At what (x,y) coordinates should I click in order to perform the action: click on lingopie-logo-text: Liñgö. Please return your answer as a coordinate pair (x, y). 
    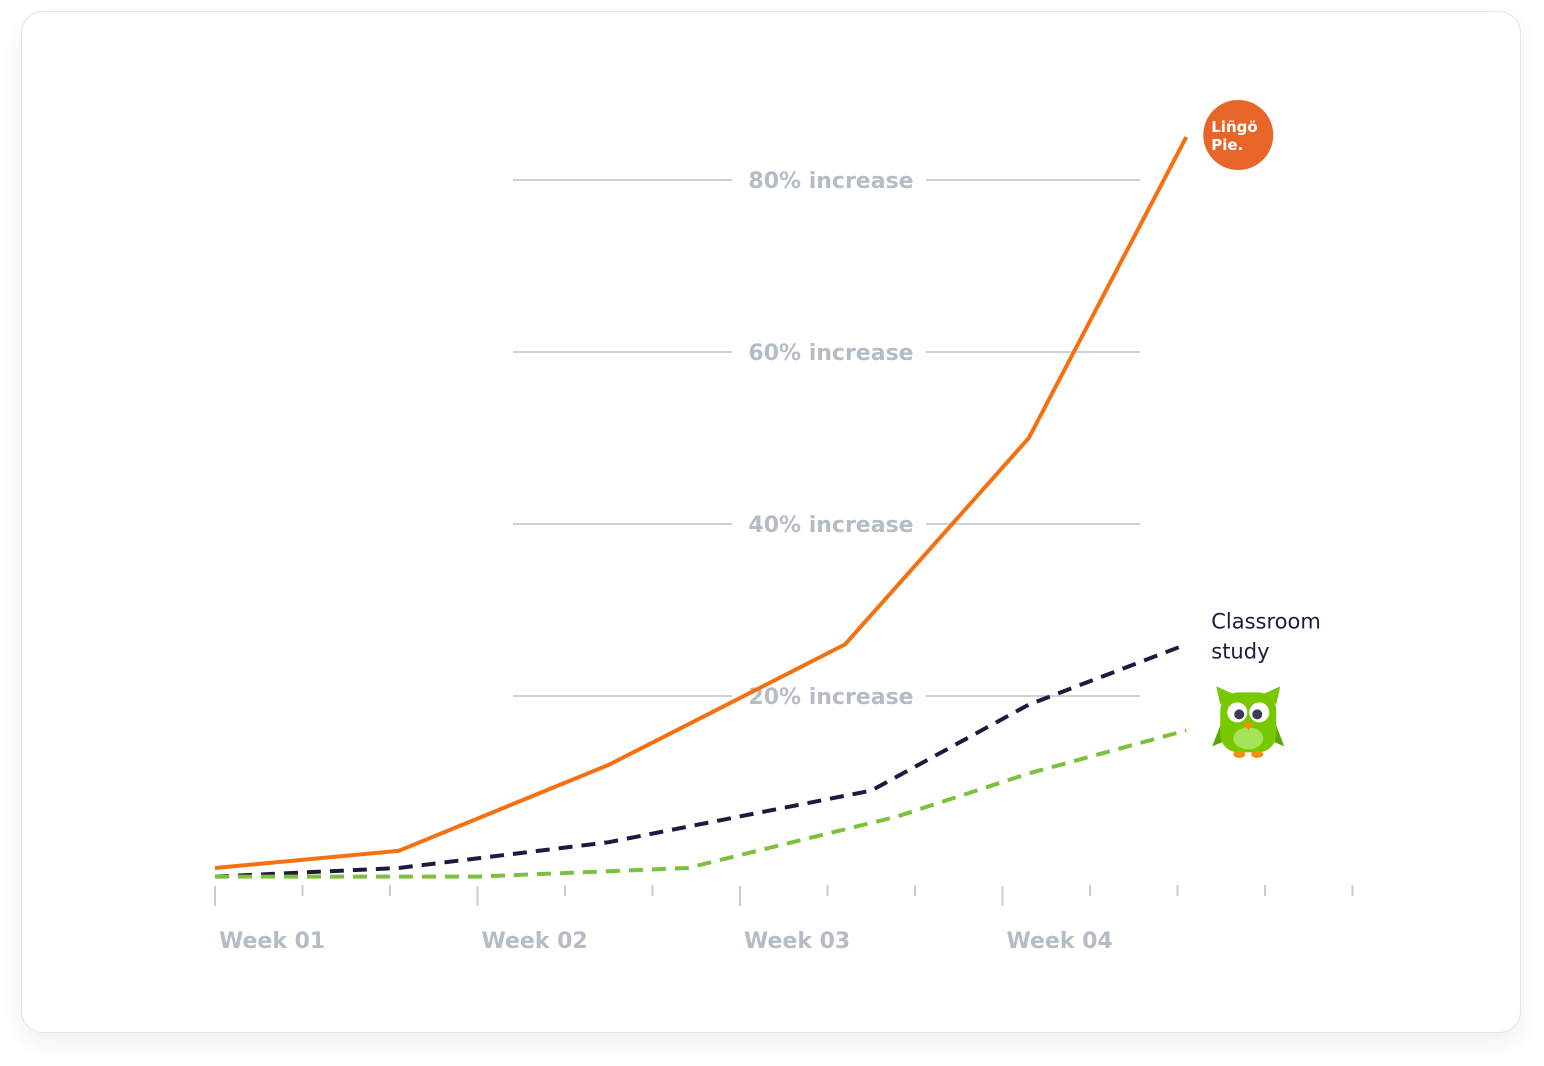
    Looking at the image, I should click on (1234, 127).